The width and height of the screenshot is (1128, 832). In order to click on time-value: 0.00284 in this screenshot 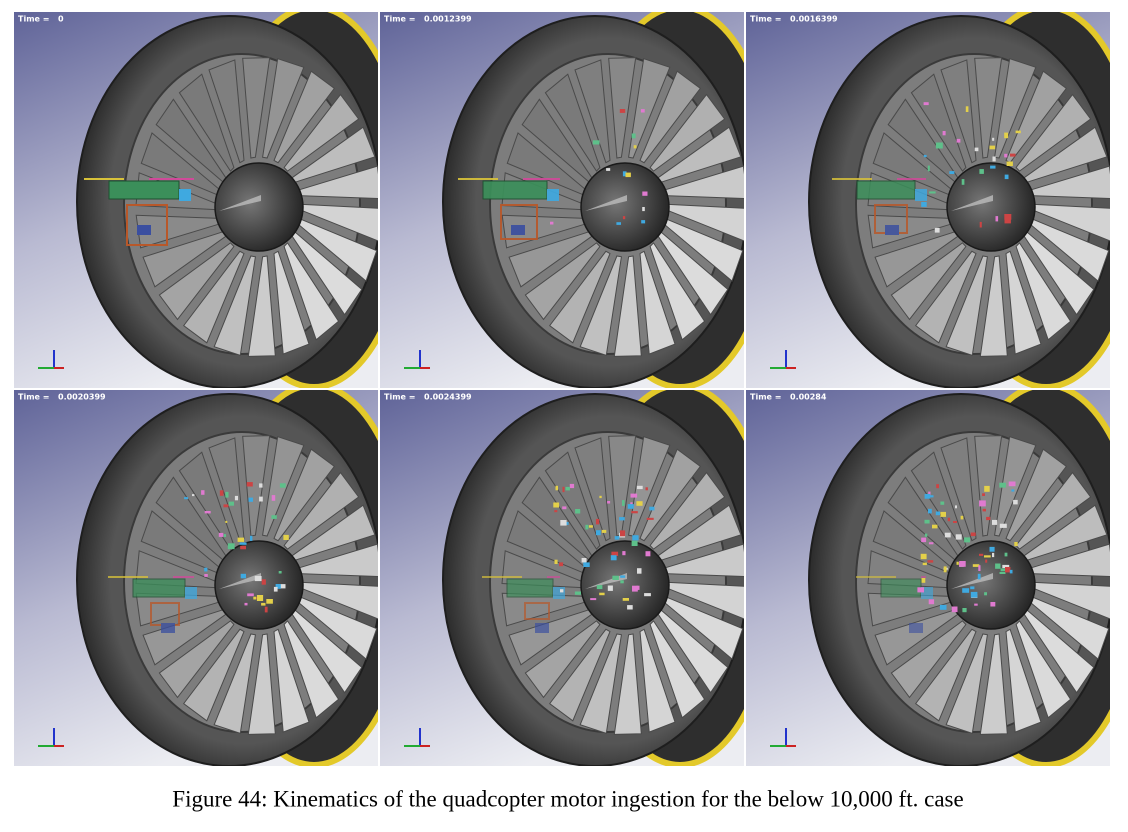, I will do `click(808, 397)`.